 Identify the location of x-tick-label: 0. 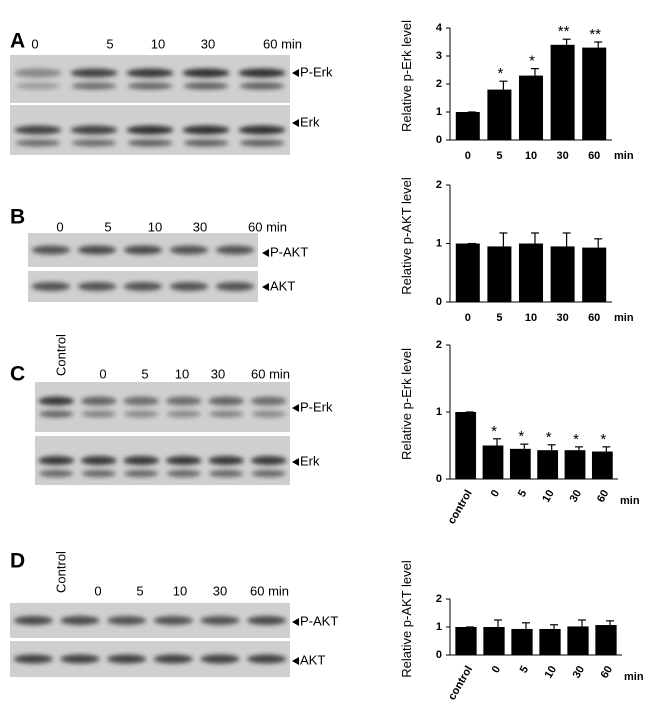
(496, 669).